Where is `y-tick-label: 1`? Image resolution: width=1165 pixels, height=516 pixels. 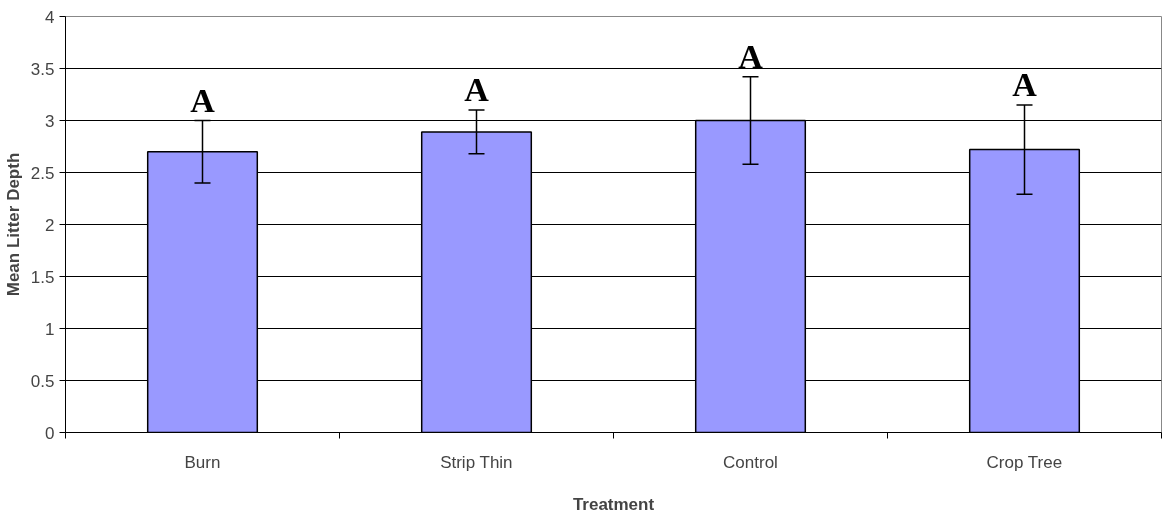
y-tick-label: 1 is located at coordinates (50, 329).